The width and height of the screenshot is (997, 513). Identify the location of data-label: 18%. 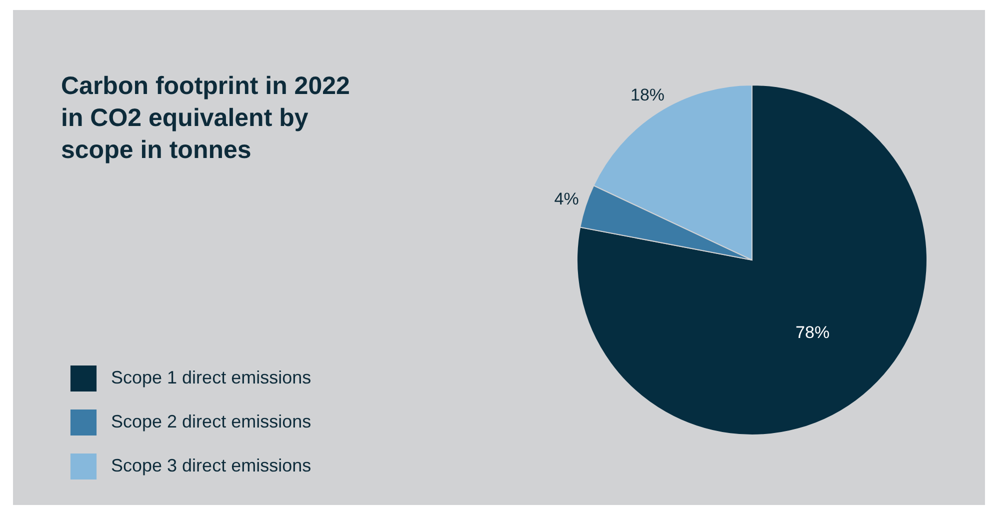
(647, 94).